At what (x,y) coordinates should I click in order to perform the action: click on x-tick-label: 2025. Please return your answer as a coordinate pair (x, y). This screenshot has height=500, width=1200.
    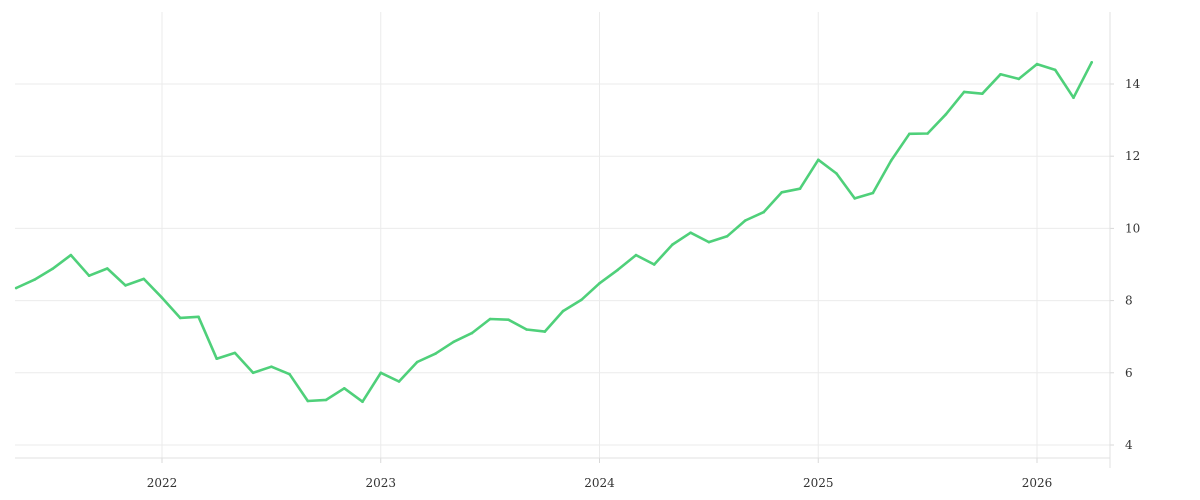
    Looking at the image, I should click on (818, 483).